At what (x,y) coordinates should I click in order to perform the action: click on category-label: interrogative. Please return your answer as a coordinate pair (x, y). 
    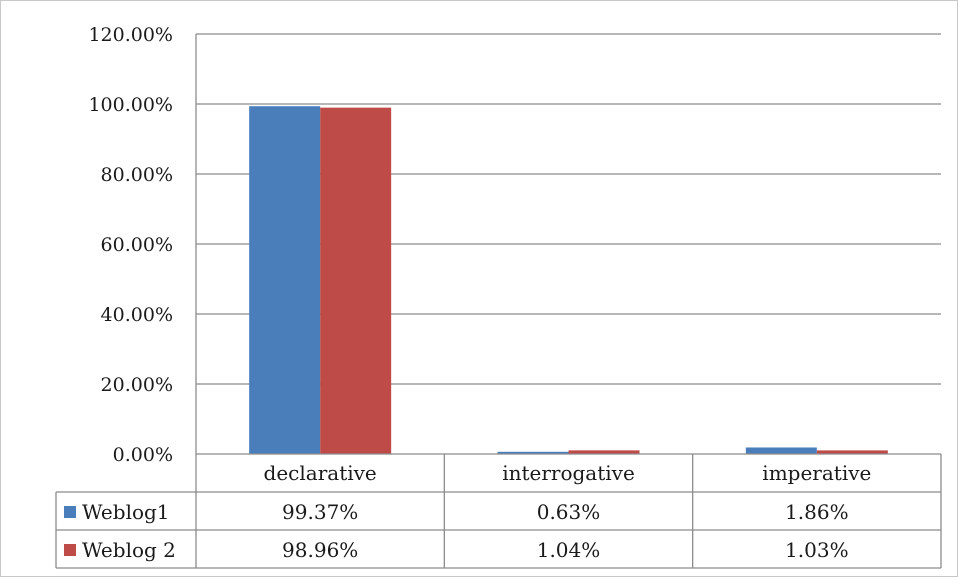
    Looking at the image, I should click on (568, 473).